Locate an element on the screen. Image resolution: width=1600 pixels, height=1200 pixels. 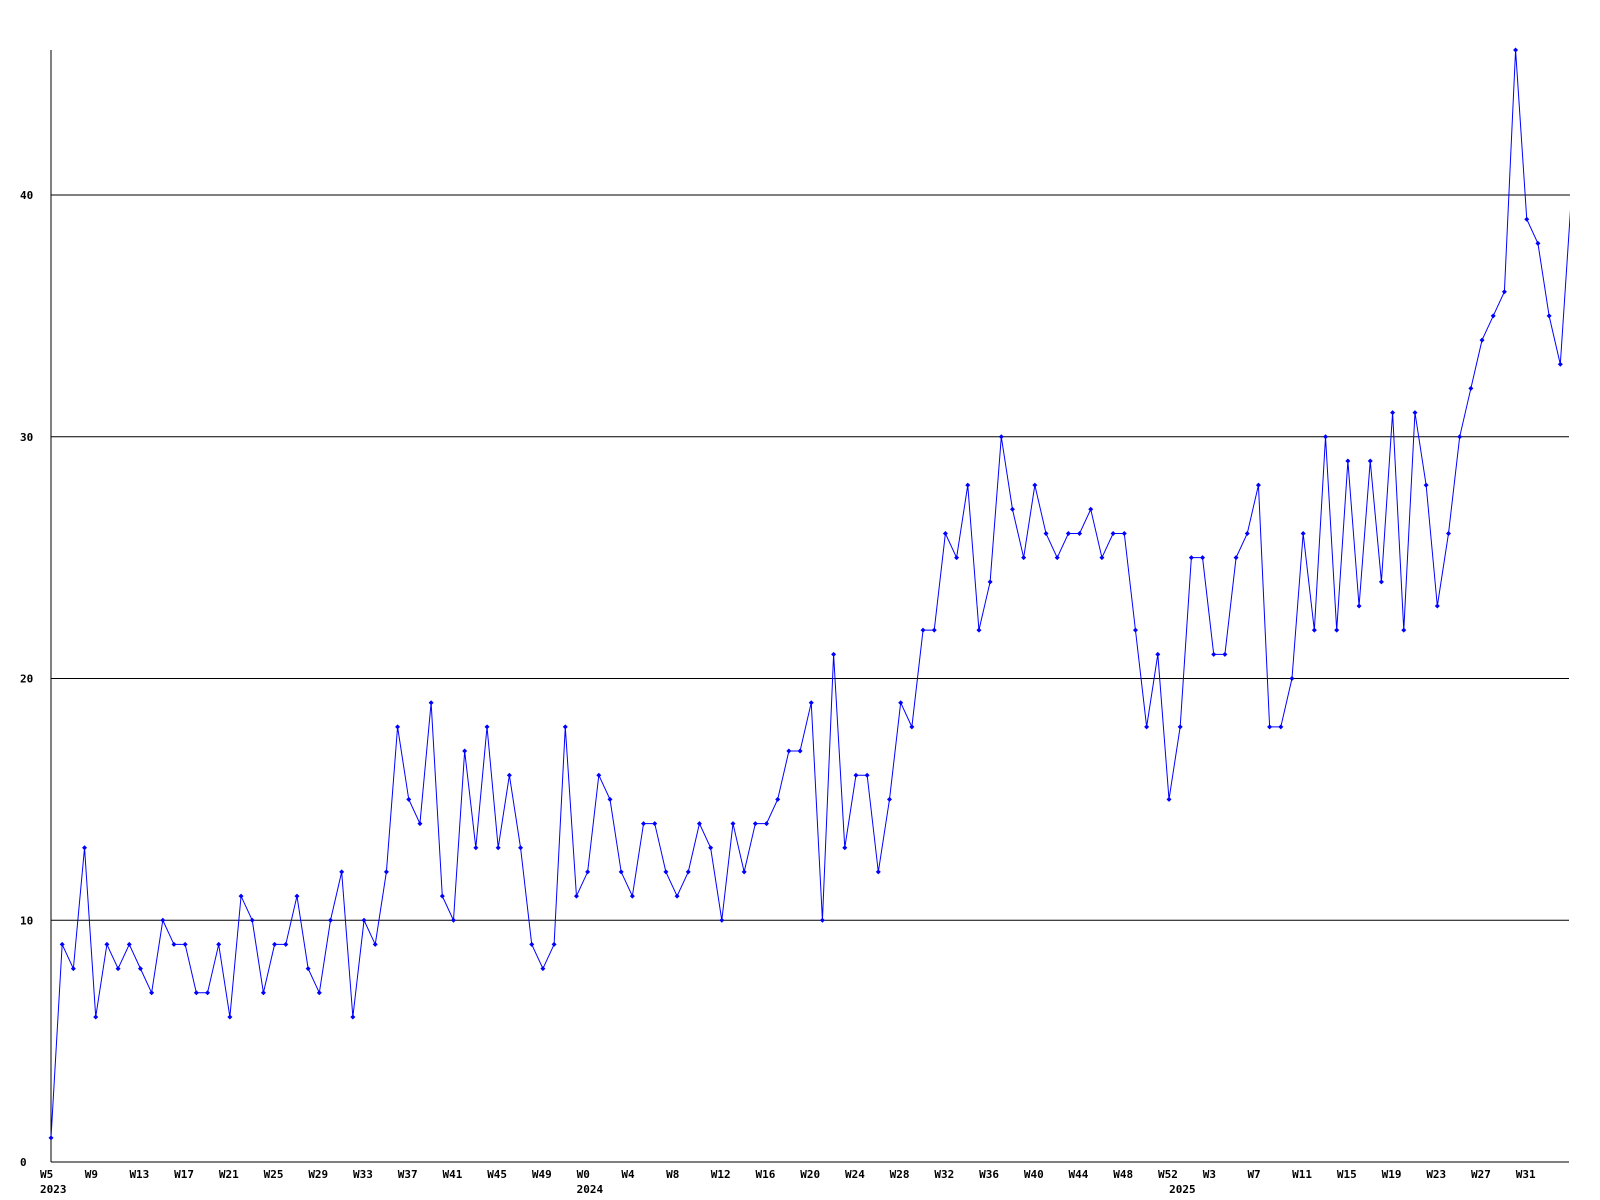
x-tick-label: W12 is located at coordinates (721, 1174).